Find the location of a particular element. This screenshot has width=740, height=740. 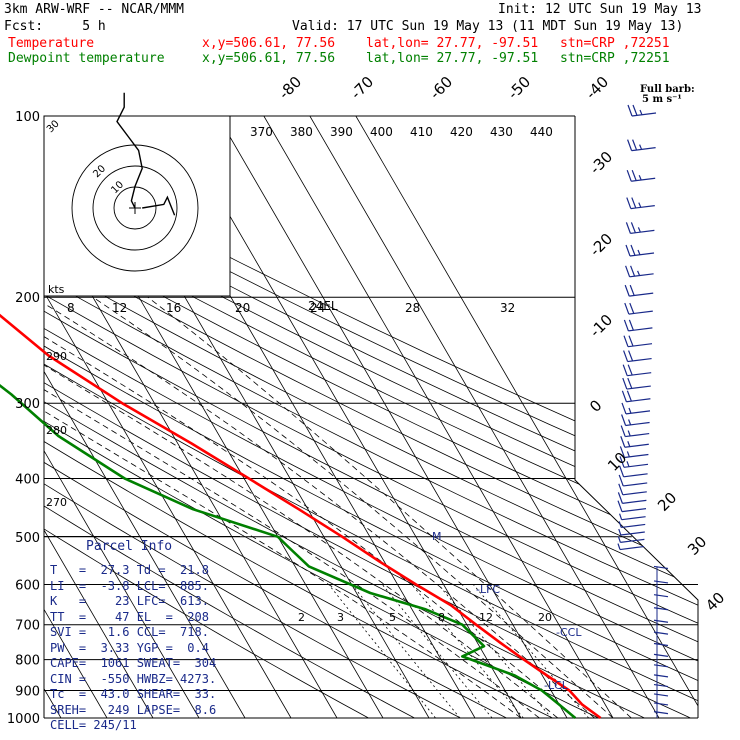

parcel-row: LI = -3.8 LCL= 885. is located at coordinates (129, 586).